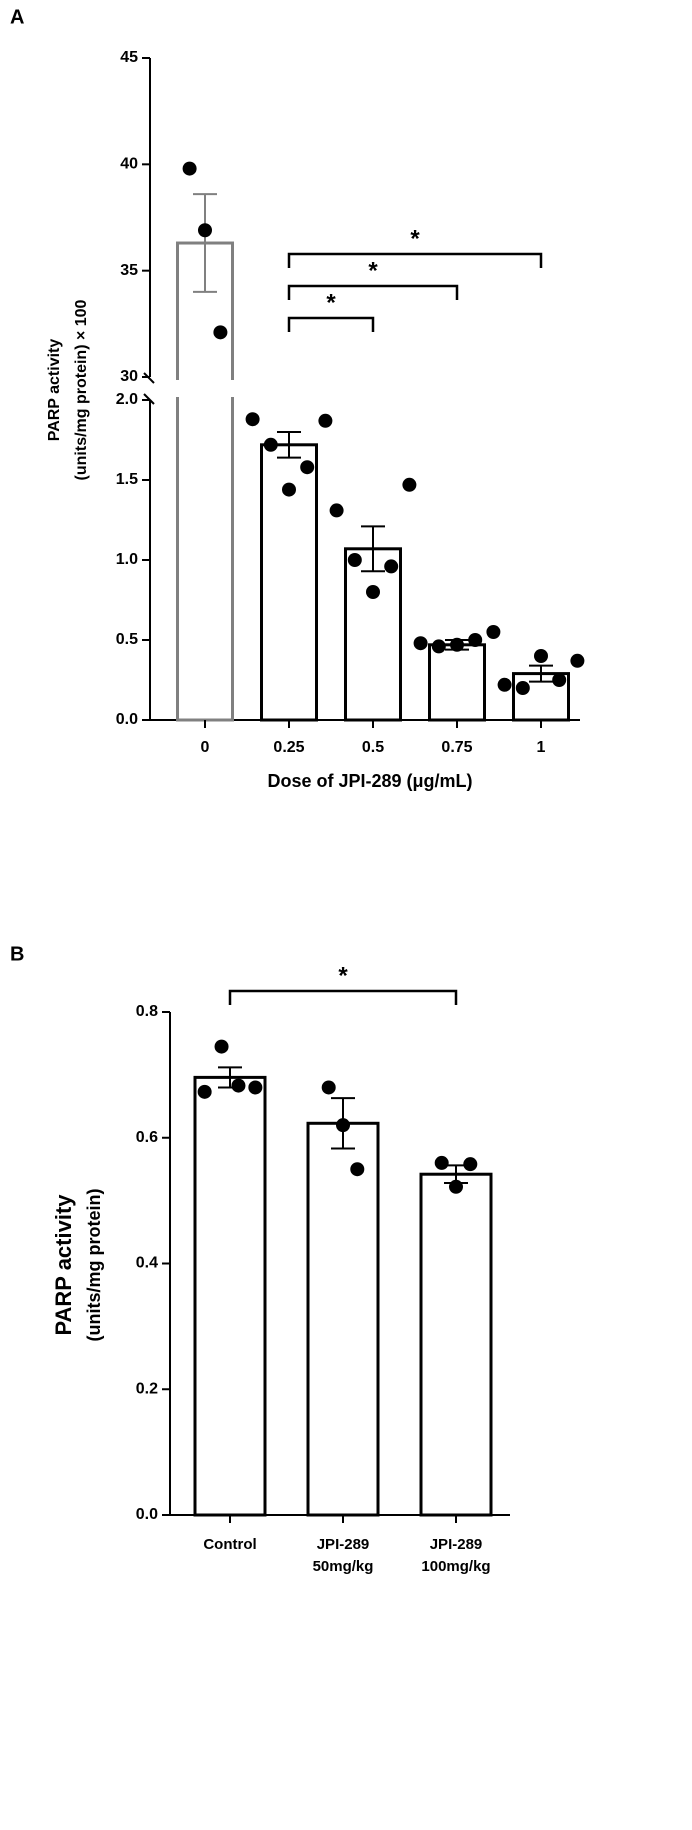  I want to click on x-tick-label: 50mg/kg, so click(343, 1566).